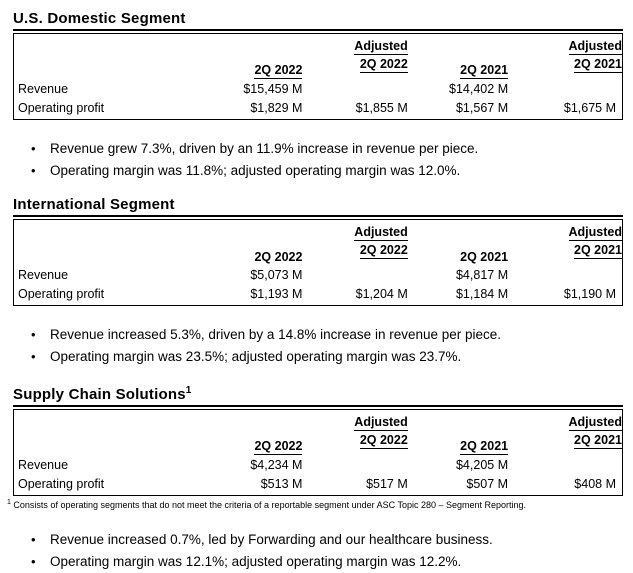 Image resolution: width=633 pixels, height=573 pixels. Describe the element at coordinates (482, 108) in the screenshot. I see `cell-value: $1,567 M` at that location.